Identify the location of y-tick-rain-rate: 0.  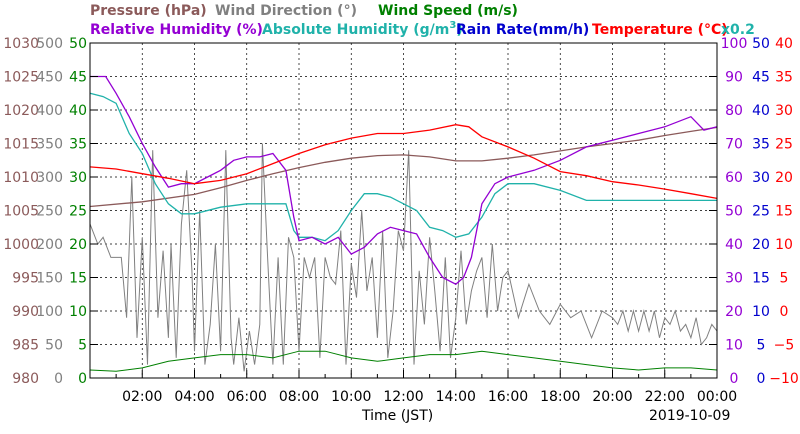
(761, 379).